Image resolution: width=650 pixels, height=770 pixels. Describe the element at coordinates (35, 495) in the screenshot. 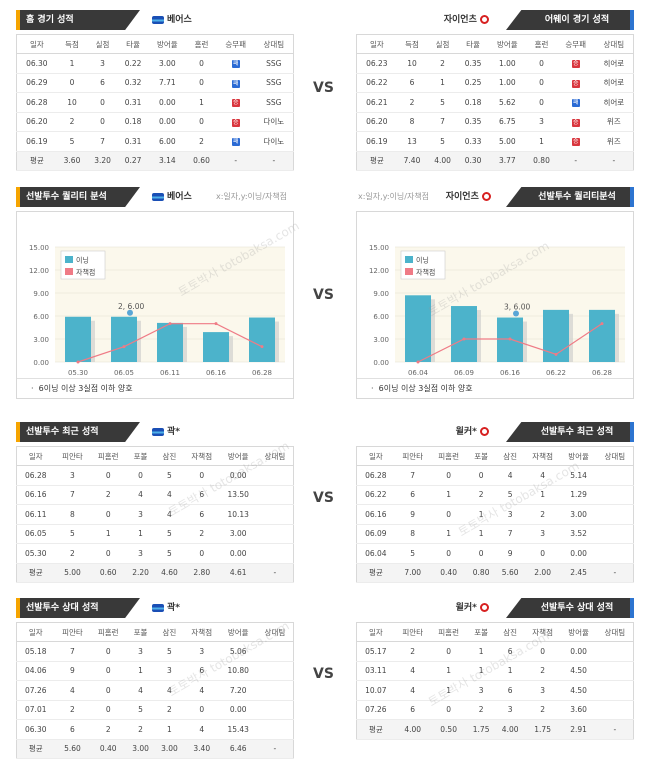

I see `table-cell: 06.16` at that location.